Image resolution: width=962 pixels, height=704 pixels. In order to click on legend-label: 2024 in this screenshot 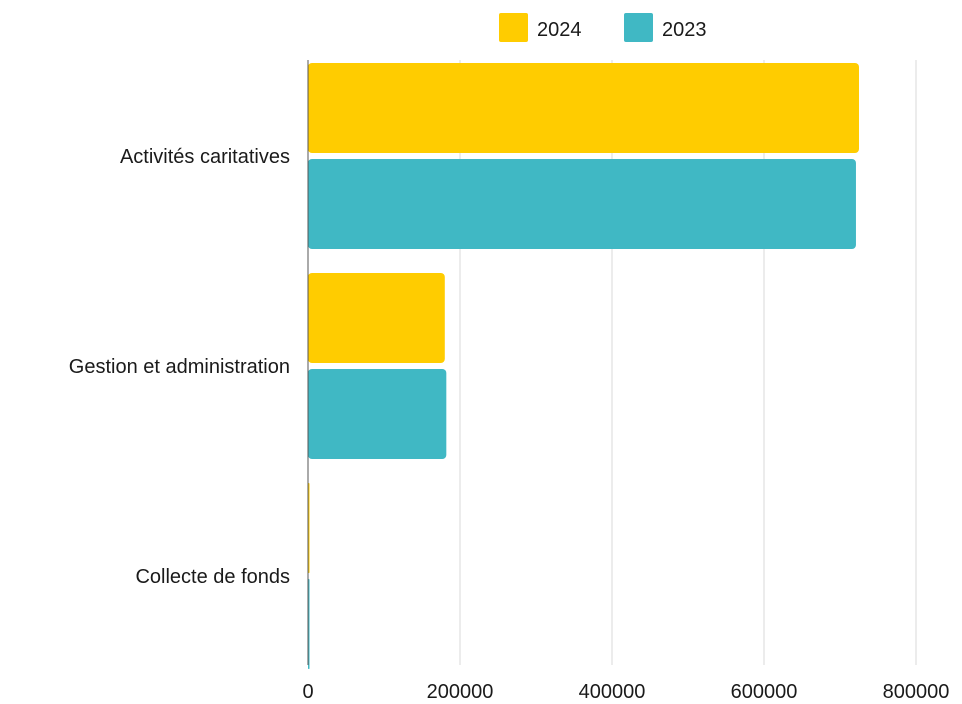, I will do `click(559, 30)`.